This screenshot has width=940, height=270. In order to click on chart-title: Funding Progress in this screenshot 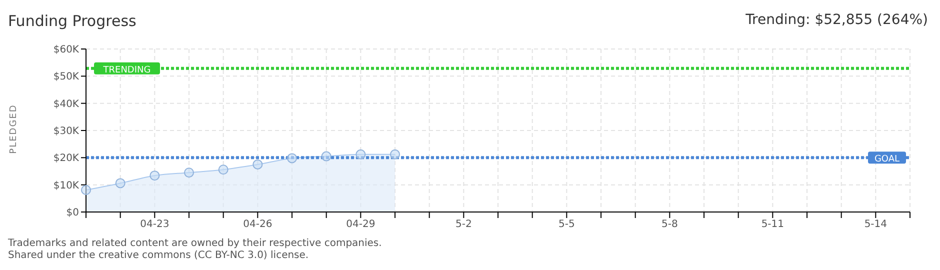, I will do `click(72, 21)`.